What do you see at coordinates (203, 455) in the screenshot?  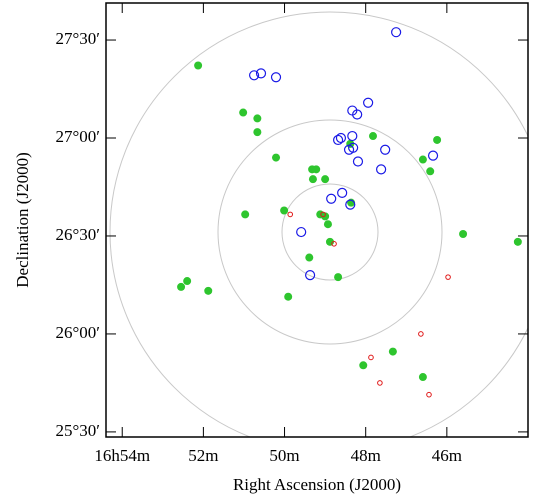 I see `x-tick-label: 52m` at bounding box center [203, 455].